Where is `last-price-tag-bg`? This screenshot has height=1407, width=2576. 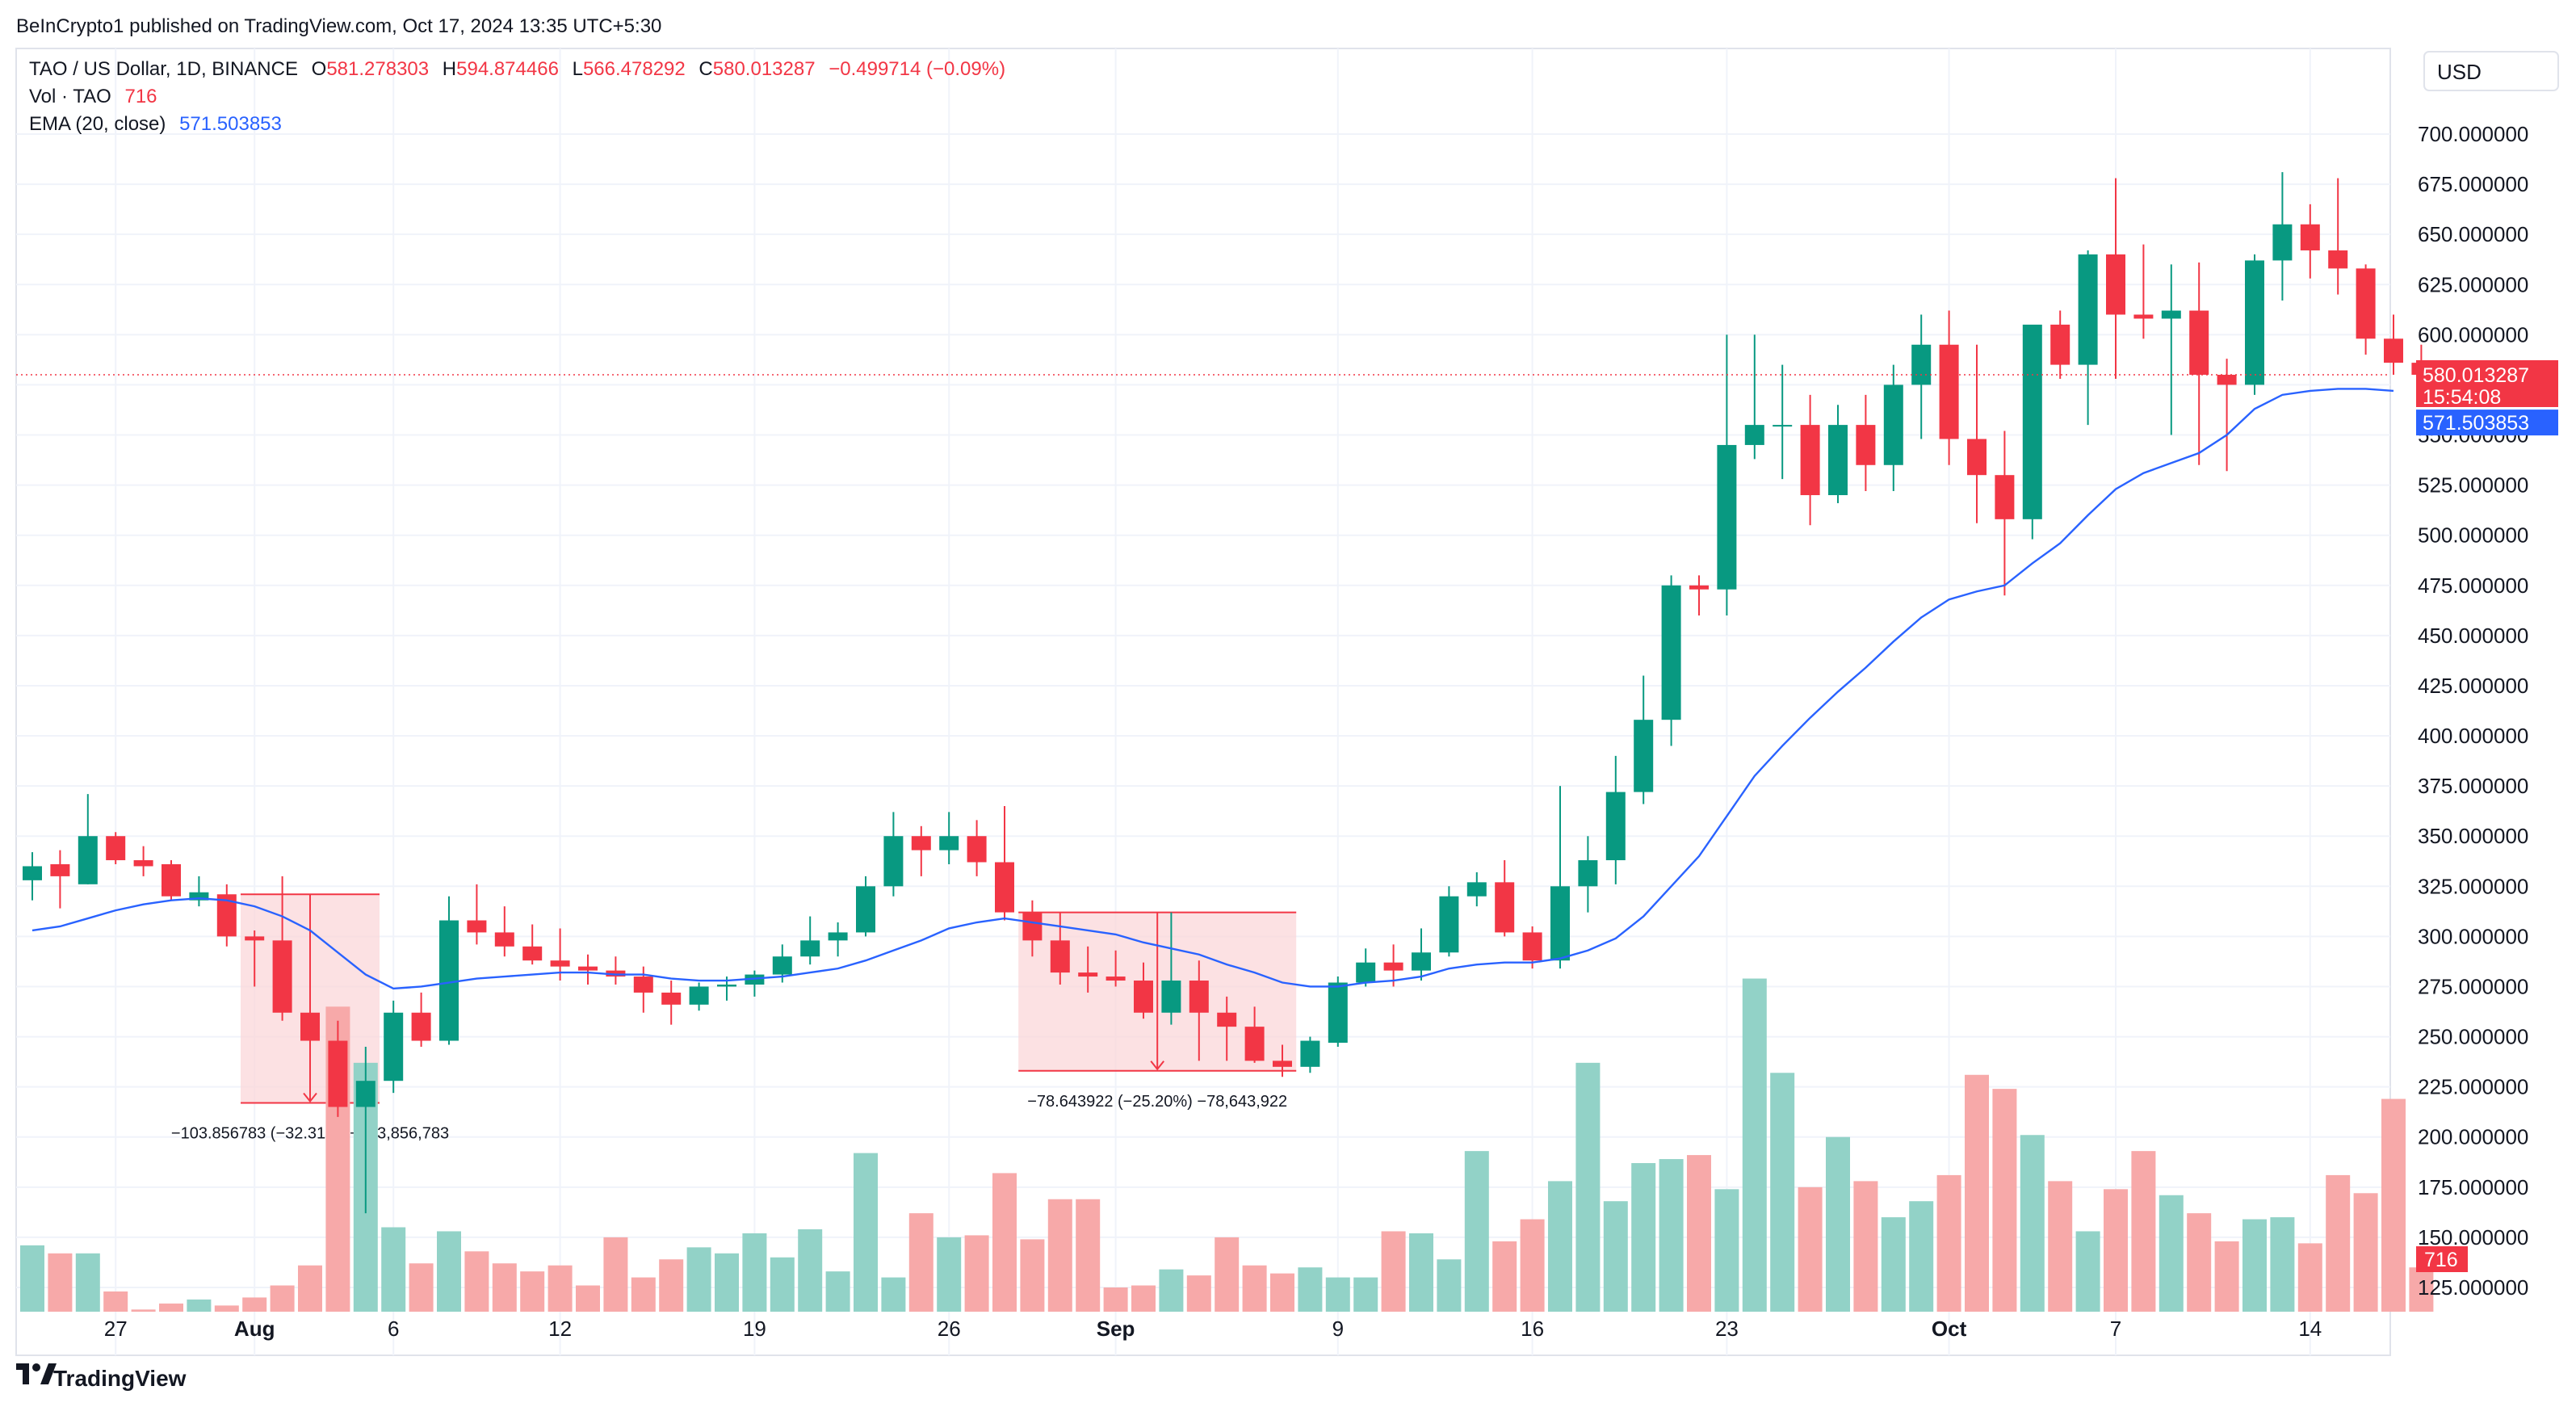
last-price-tag-bg is located at coordinates (2487, 383).